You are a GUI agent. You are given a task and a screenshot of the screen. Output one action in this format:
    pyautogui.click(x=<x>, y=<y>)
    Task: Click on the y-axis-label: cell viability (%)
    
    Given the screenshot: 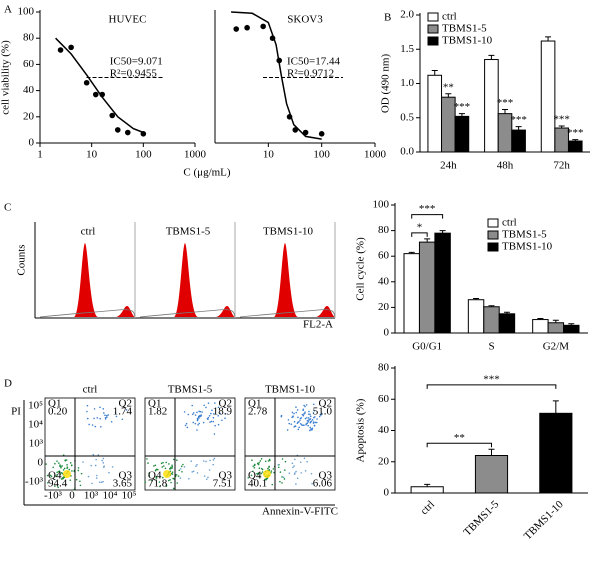 What is the action you would take?
    pyautogui.click(x=6, y=77)
    